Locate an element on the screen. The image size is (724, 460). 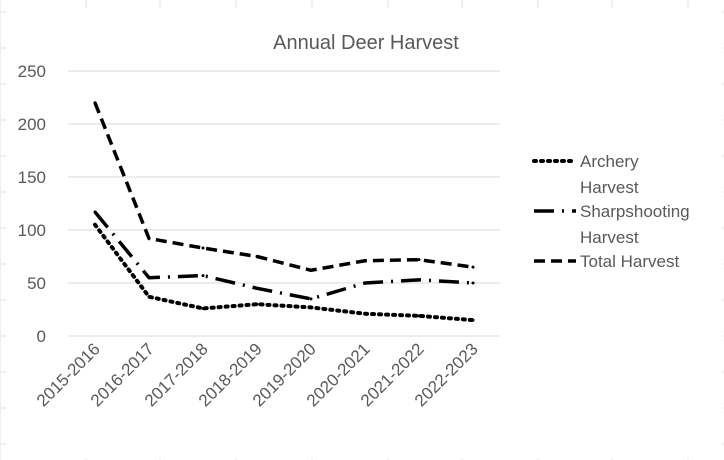
legend-label: Sharpshooting Harvest is located at coordinates (635, 224).